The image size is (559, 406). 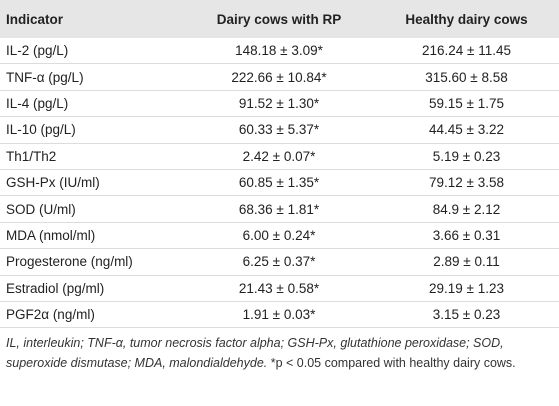 I want to click on value-cell: 2.42 ± 0.07*, so click(x=279, y=156).